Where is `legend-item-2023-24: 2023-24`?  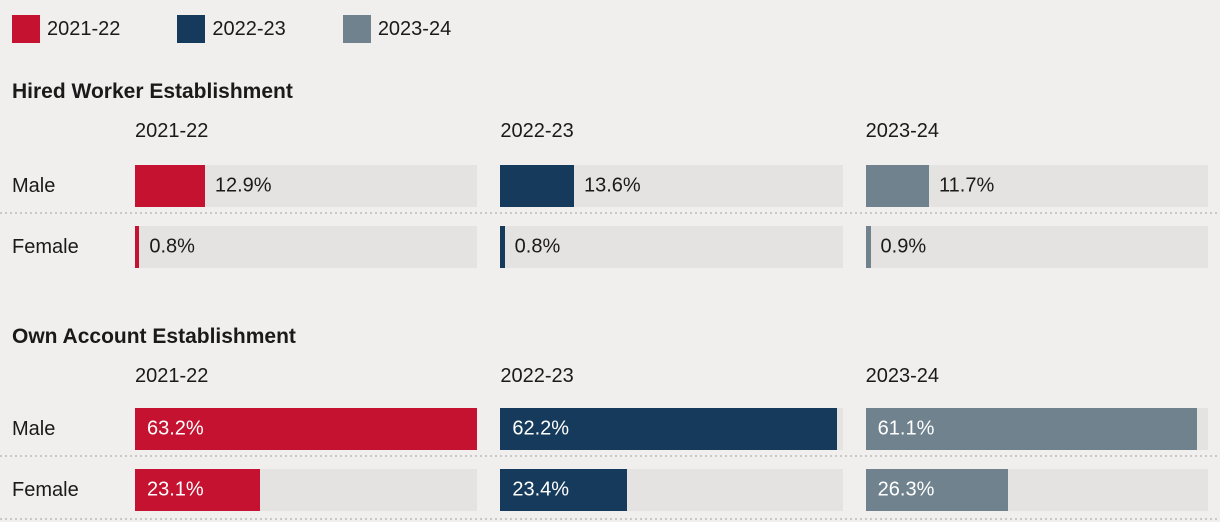
legend-item-2023-24: 2023-24 is located at coordinates (397, 29).